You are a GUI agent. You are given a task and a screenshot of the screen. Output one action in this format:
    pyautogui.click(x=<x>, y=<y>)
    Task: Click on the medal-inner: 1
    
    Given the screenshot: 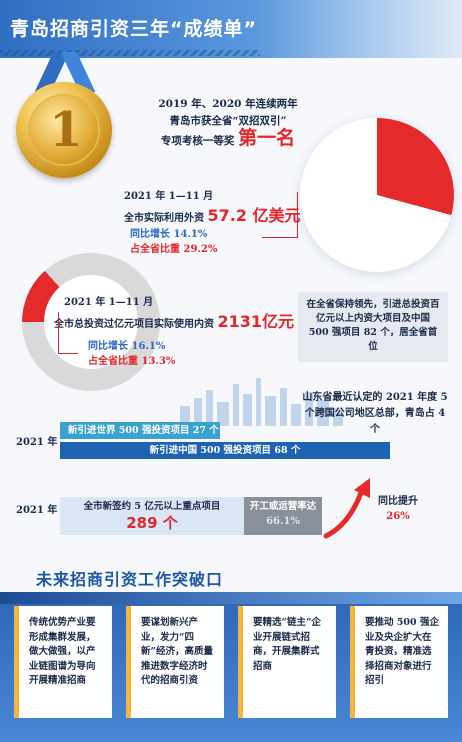 What is the action you would take?
    pyautogui.click(x=64, y=130)
    